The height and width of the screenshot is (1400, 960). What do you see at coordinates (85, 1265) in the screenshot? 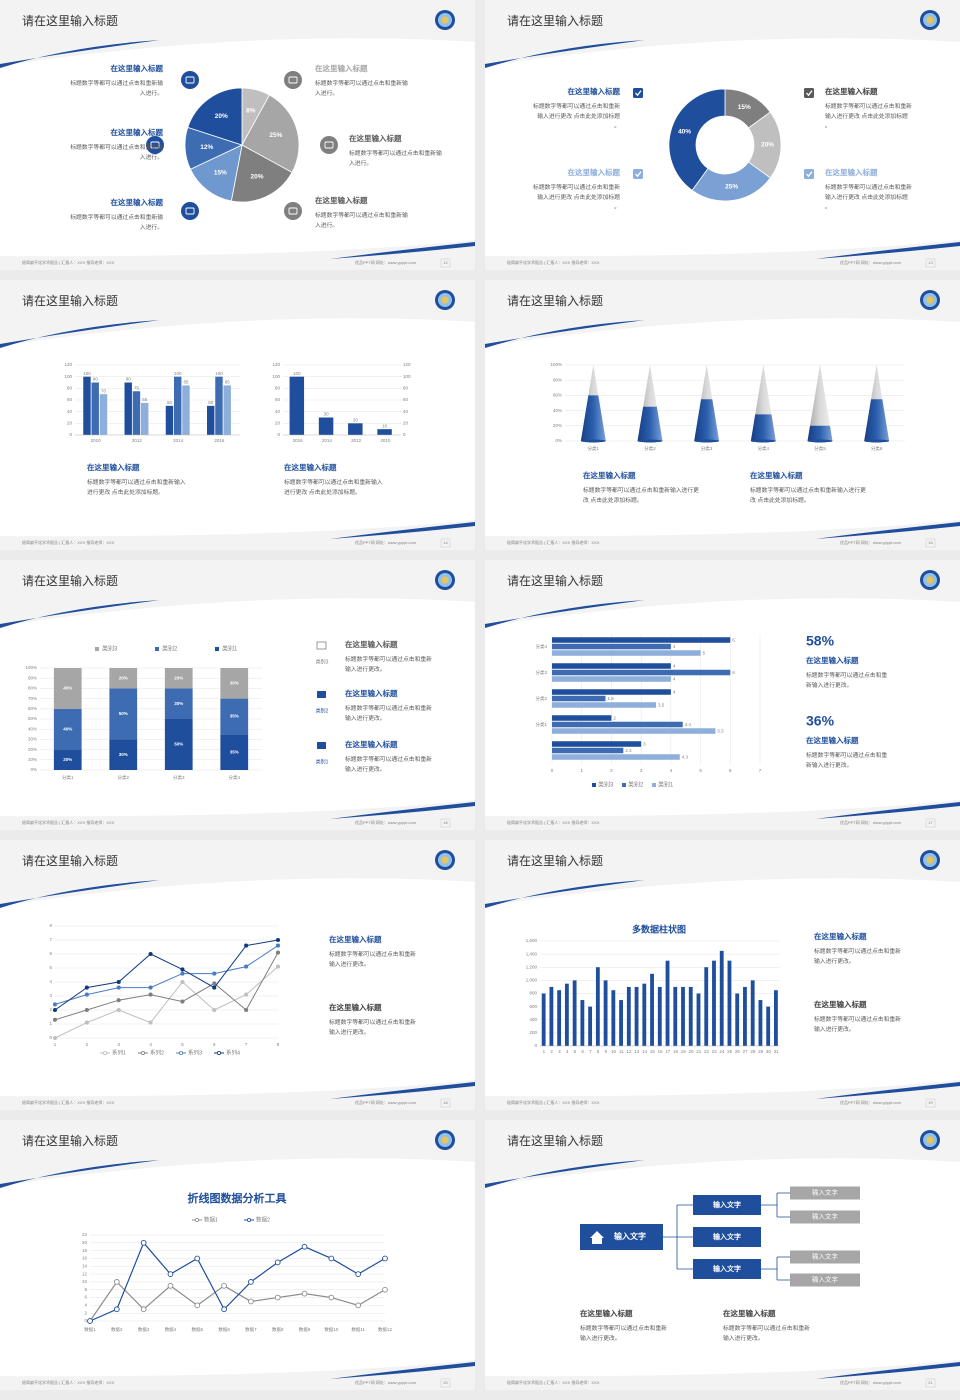
I see `y-tick-label: 14` at bounding box center [85, 1265].